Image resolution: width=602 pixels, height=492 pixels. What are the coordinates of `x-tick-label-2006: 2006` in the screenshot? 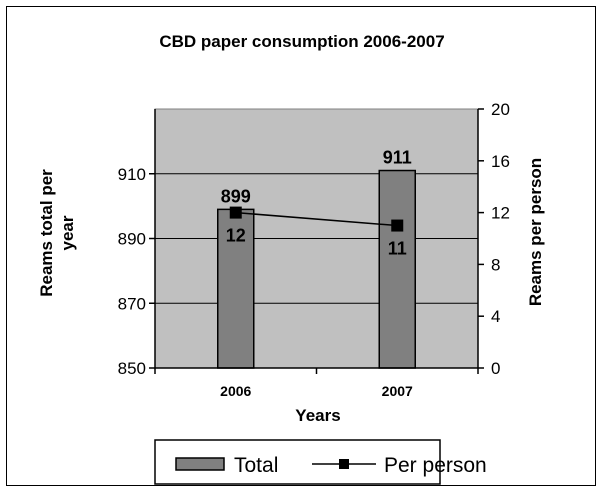 It's located at (235, 391).